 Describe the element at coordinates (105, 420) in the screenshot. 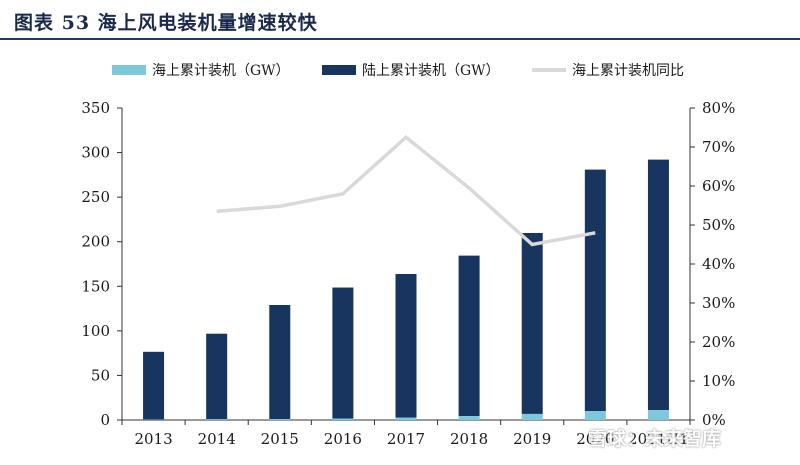

I see `y-left-tick-label: 0` at that location.